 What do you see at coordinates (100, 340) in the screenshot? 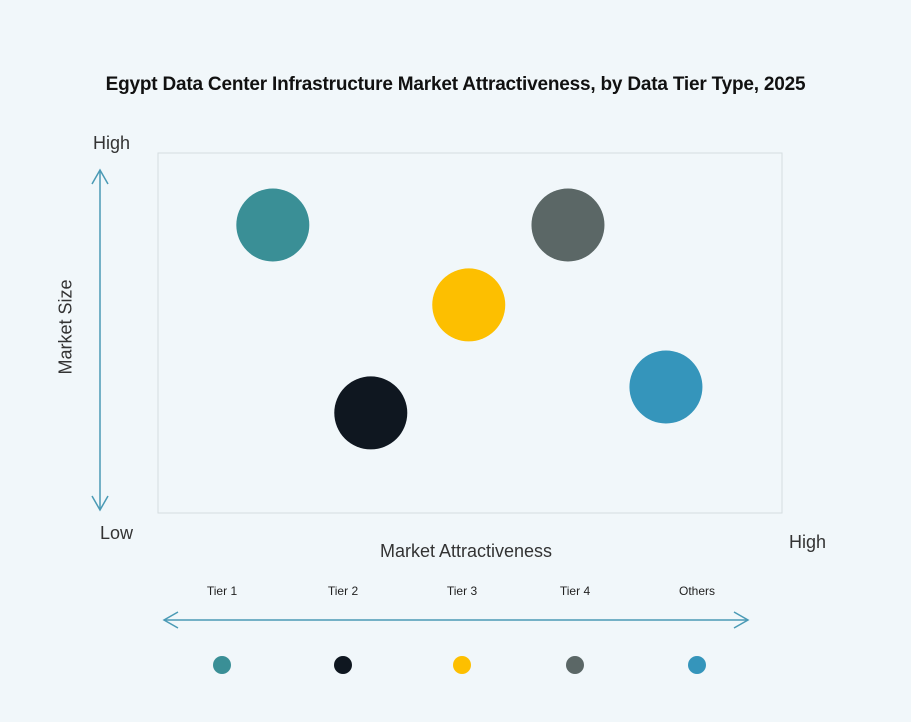
I see `y-axis-arrow` at bounding box center [100, 340].